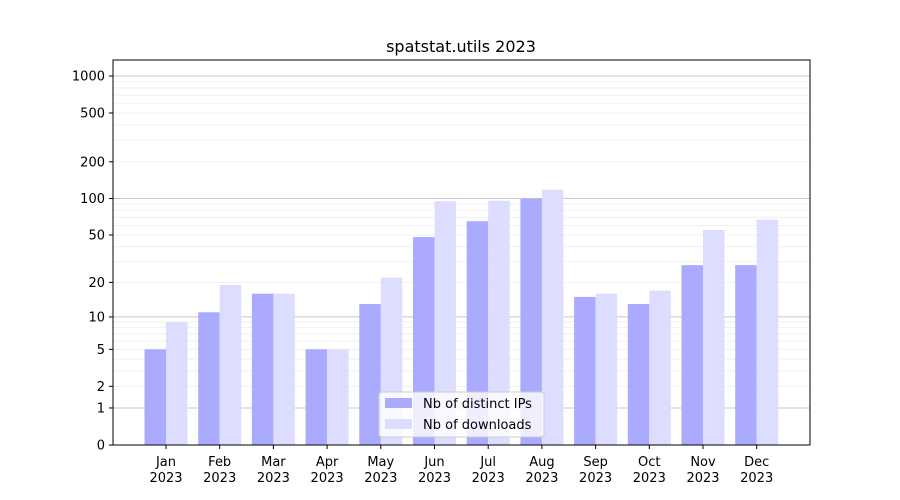 The width and height of the screenshot is (900, 500). Describe the element at coordinates (649, 462) in the screenshot. I see `x-tick-label: Oct` at that location.